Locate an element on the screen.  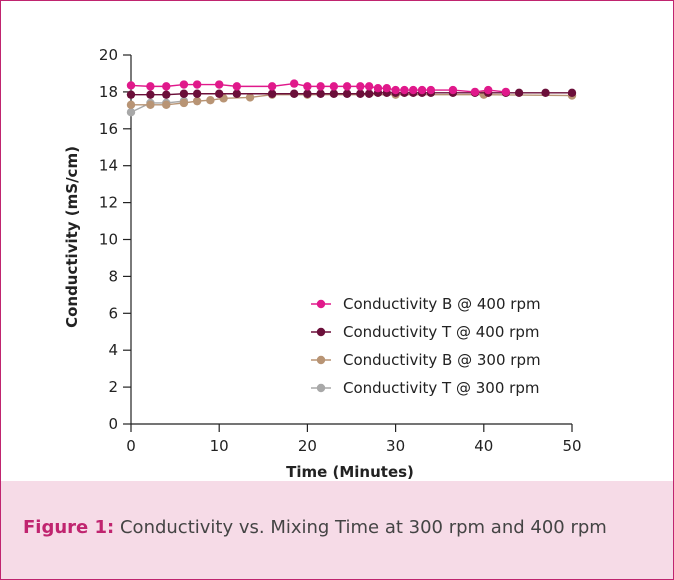
legend-item: Conductivity T @ 400 rpm is located at coordinates (425, 332).